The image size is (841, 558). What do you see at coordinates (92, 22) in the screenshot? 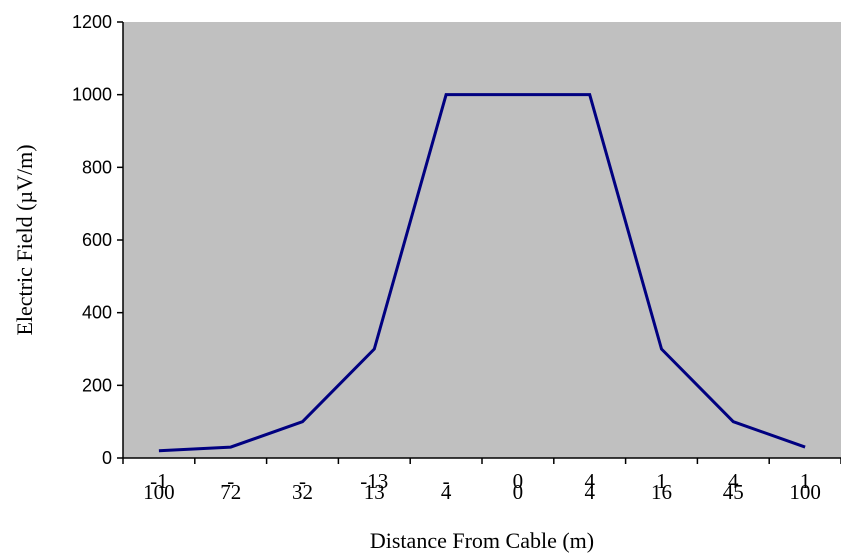
I see `y-tick-label: 1200` at bounding box center [92, 22].